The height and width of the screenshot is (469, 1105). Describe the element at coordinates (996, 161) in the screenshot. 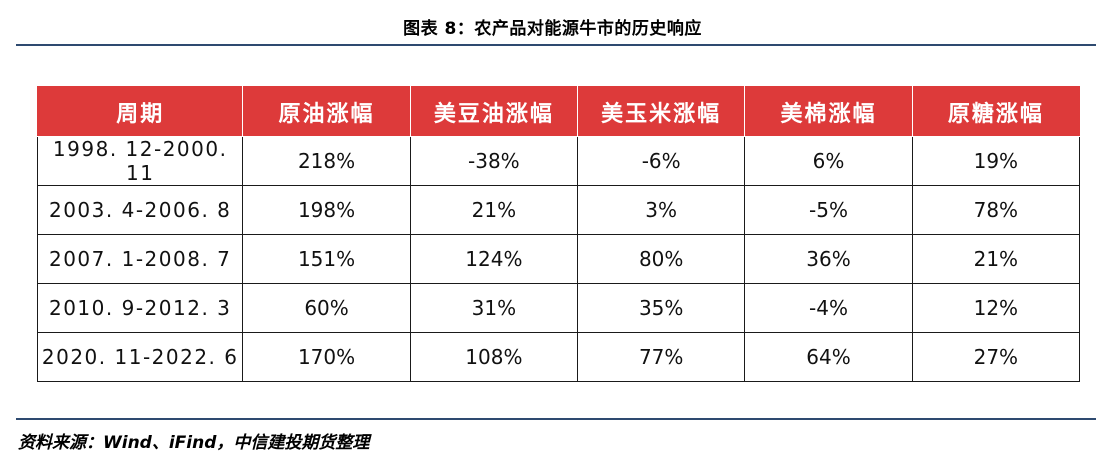

I see `cell-raw-sugar: 19%` at that location.